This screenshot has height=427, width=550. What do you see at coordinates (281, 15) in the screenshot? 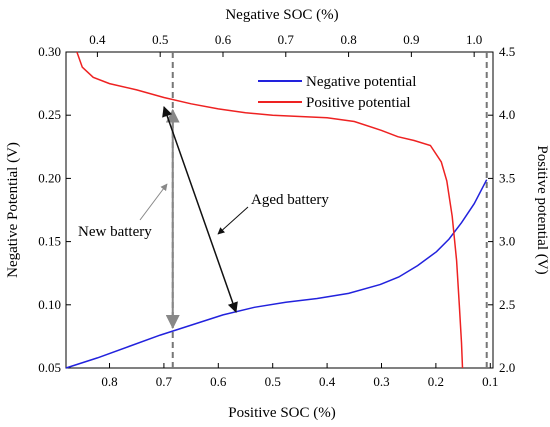
I see `top-axis-title: Negative SOC (%)` at bounding box center [281, 15].